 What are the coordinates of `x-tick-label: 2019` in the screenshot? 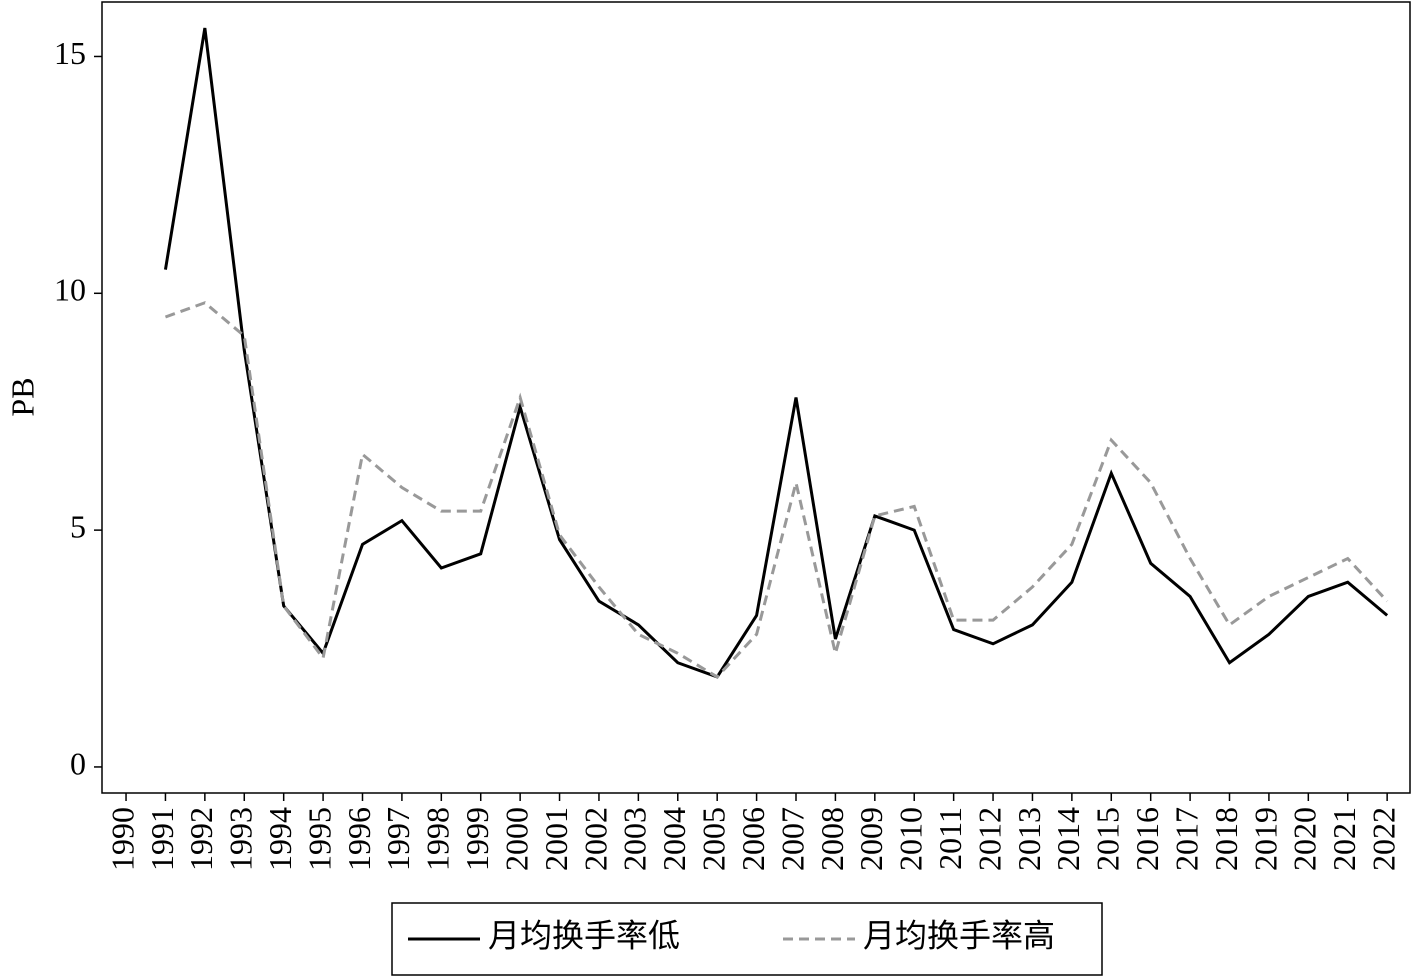 It's located at (1265, 839).